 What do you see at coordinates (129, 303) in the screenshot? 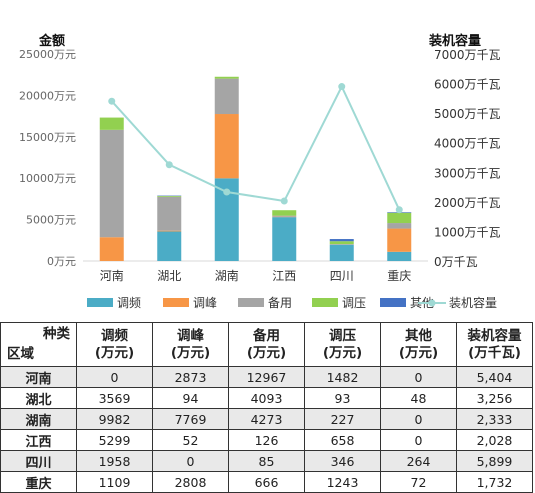
I see `legend-label: 调频` at bounding box center [129, 303].